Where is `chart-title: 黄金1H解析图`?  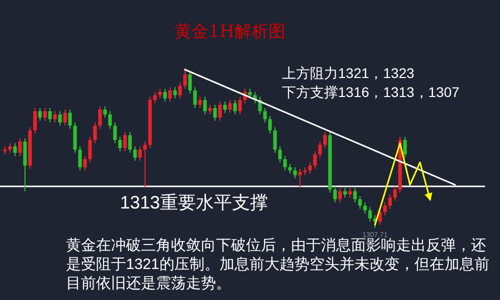 chart-title: 黄金1H解析图 is located at coordinates (230, 32).